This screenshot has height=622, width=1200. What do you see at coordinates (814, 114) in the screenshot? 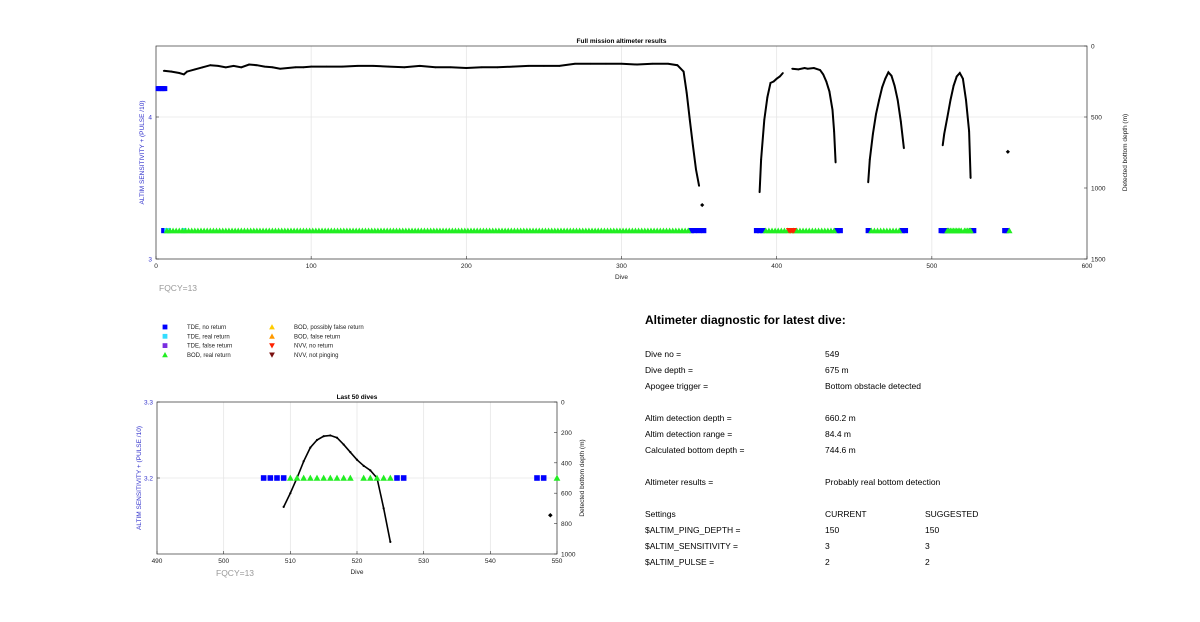
I see `depth-line` at bounding box center [814, 114].